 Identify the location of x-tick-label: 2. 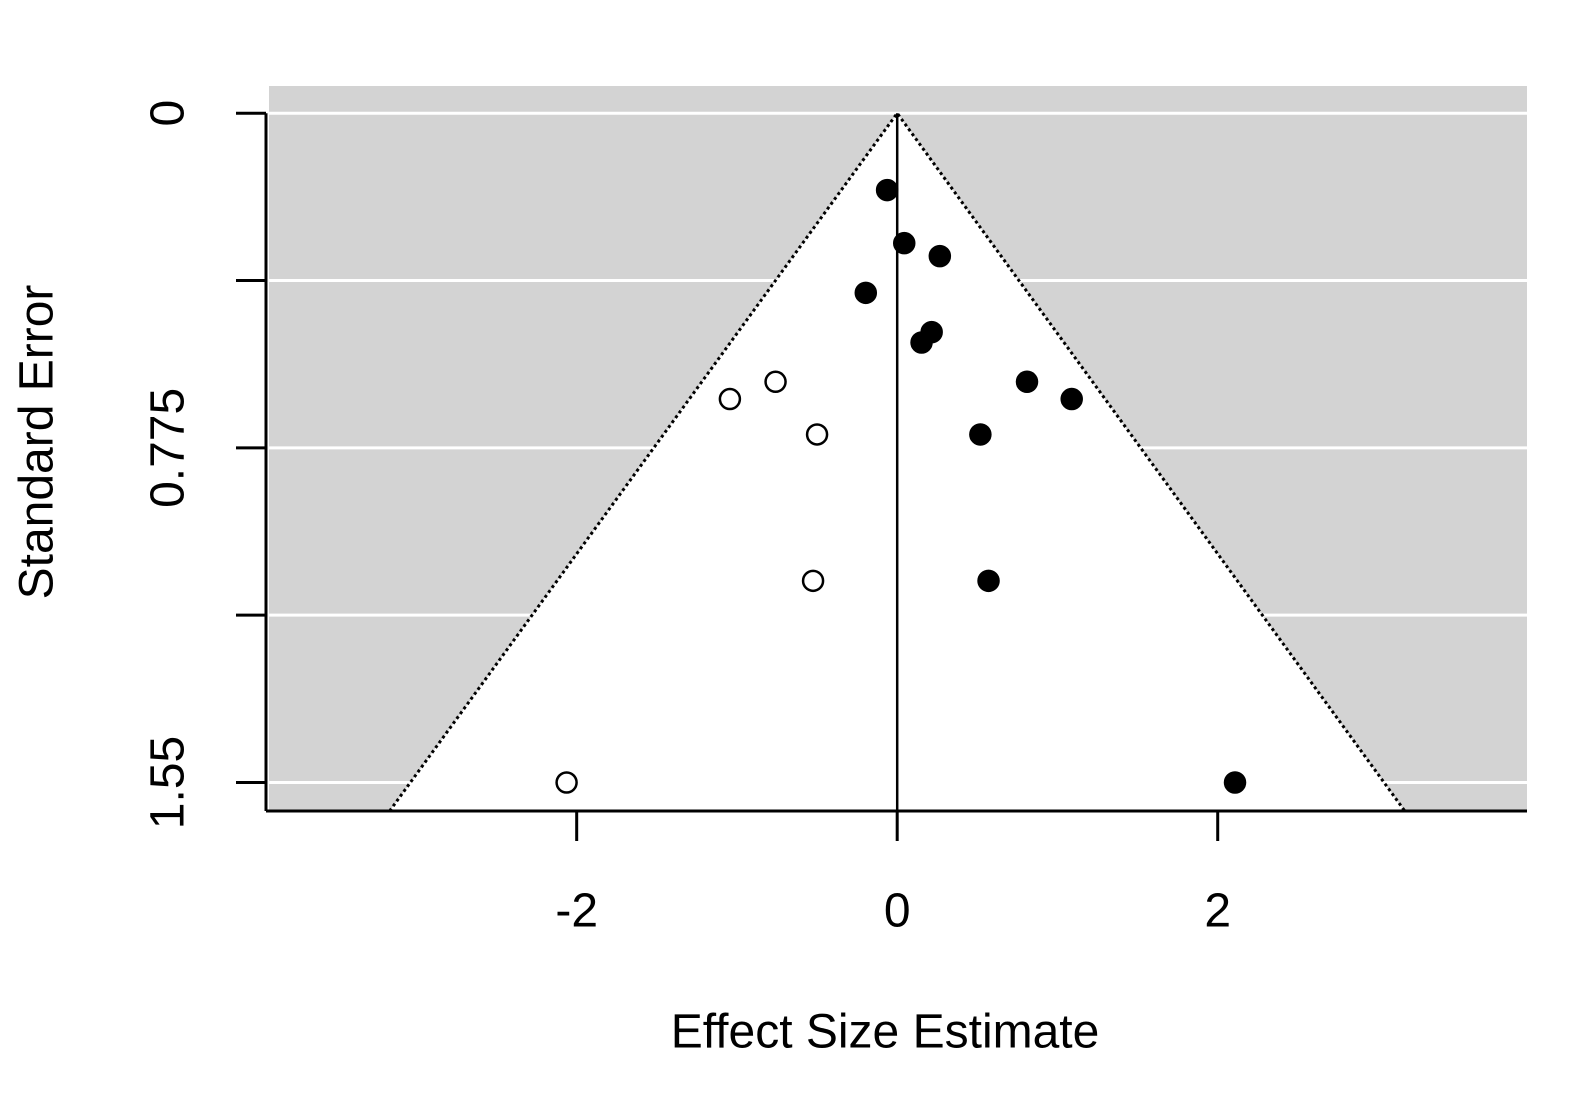
(1217, 911).